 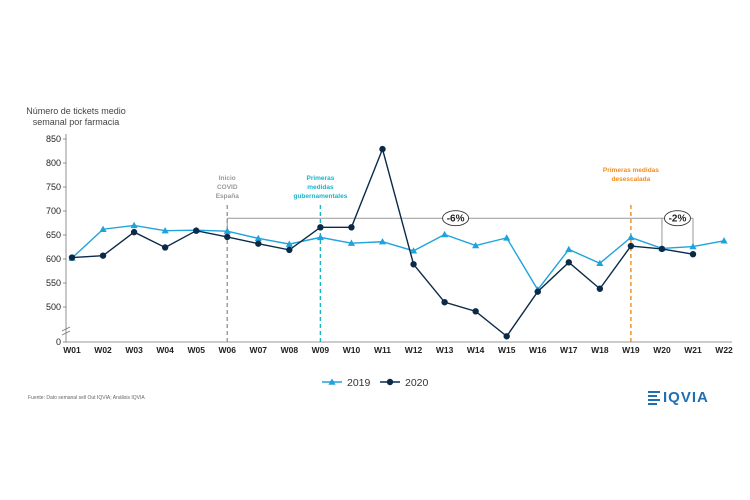 What do you see at coordinates (538, 350) in the screenshot?
I see `x-tick-label: W16` at bounding box center [538, 350].